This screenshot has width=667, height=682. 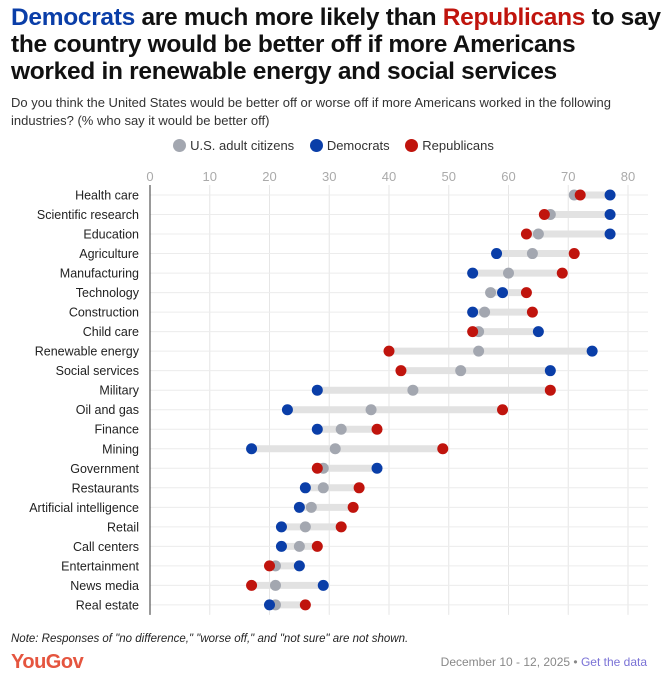 What do you see at coordinates (111, 332) in the screenshot?
I see `category-label: Child care` at bounding box center [111, 332].